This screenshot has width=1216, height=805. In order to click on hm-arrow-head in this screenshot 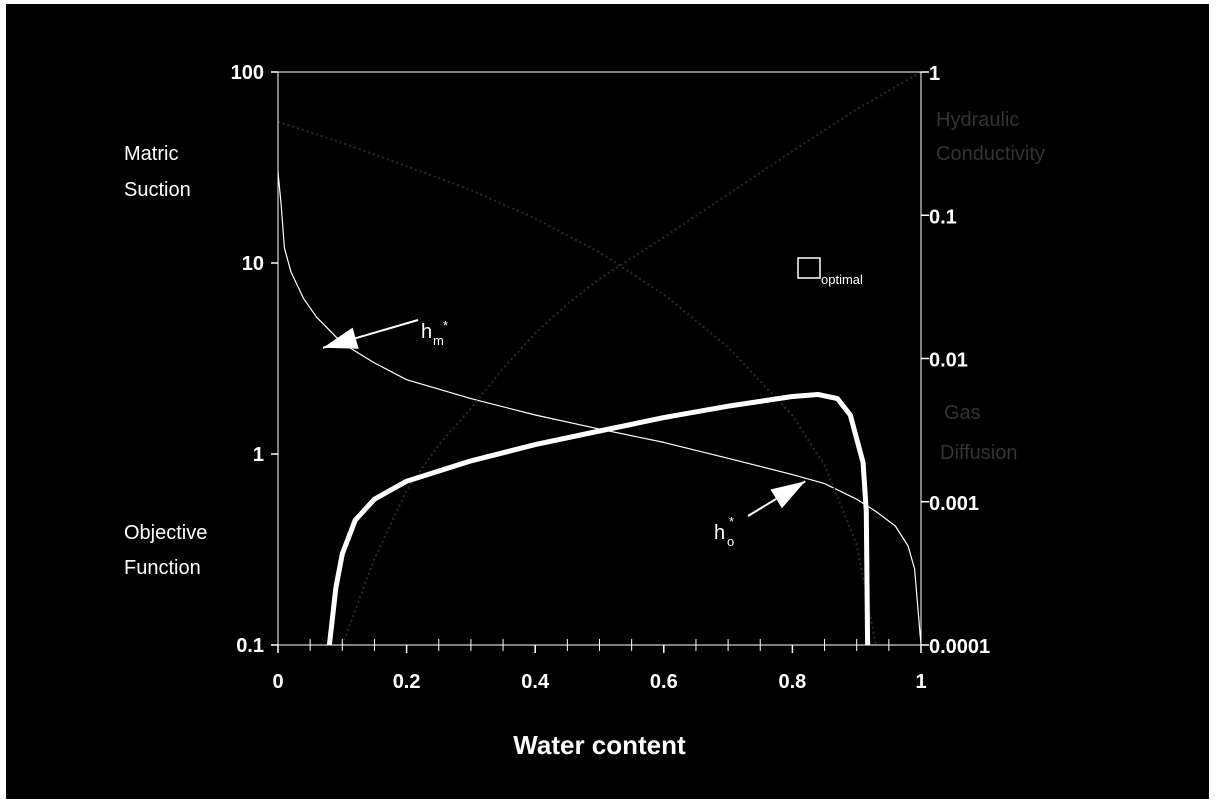, I will do `click(341, 338)`.